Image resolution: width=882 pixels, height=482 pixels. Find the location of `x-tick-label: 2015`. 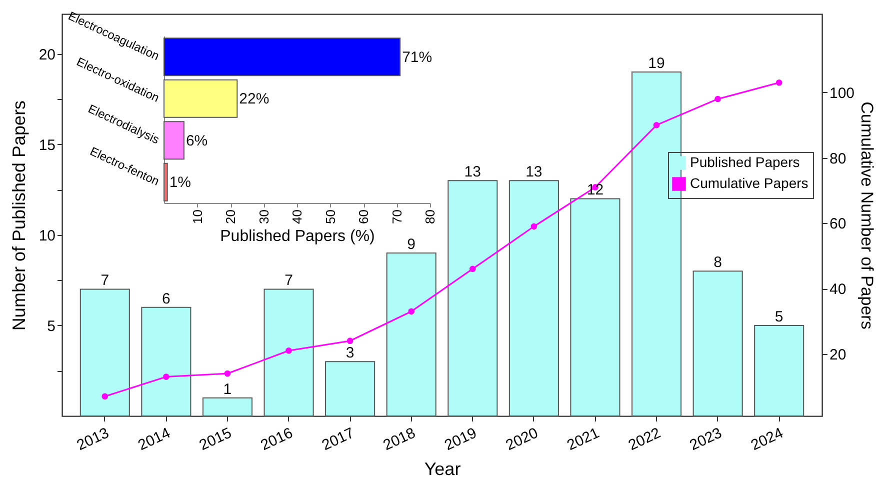

x-tick-label: 2015 is located at coordinates (215, 439).